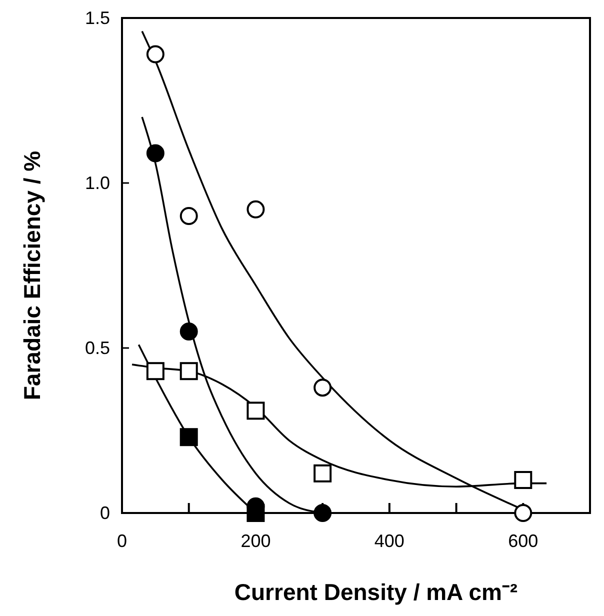 This screenshot has width=604, height=616. Describe the element at coordinates (122, 541) in the screenshot. I see `x-tick-label: 0` at that location.